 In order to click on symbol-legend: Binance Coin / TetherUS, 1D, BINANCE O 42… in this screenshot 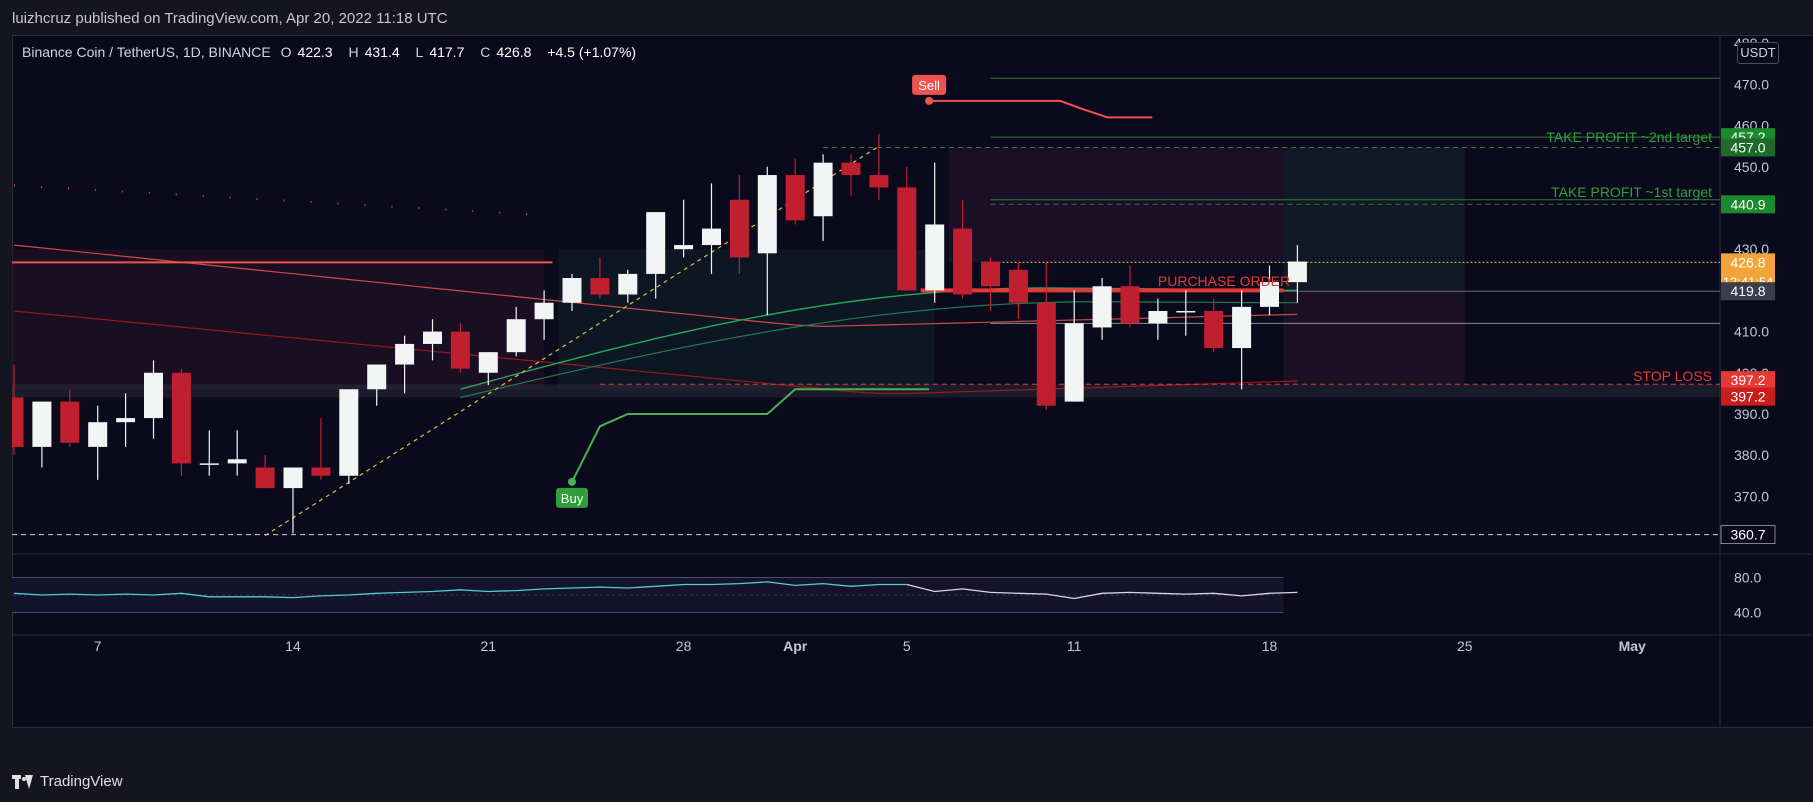, I will do `click(332, 52)`.